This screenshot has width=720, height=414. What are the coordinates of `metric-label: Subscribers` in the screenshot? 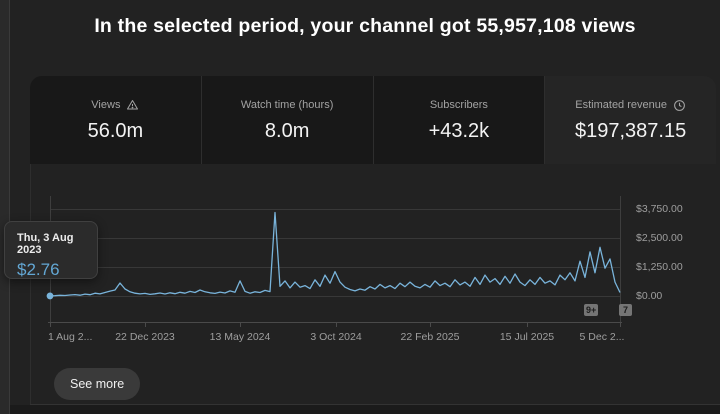 It's located at (458, 105).